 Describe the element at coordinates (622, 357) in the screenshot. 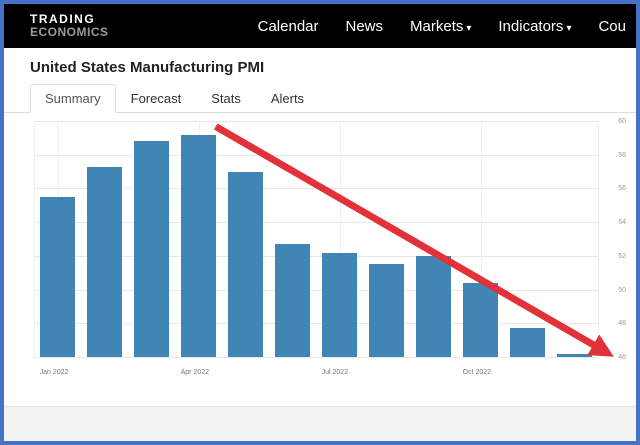

I see `y-axis-tick-label: 46` at that location.